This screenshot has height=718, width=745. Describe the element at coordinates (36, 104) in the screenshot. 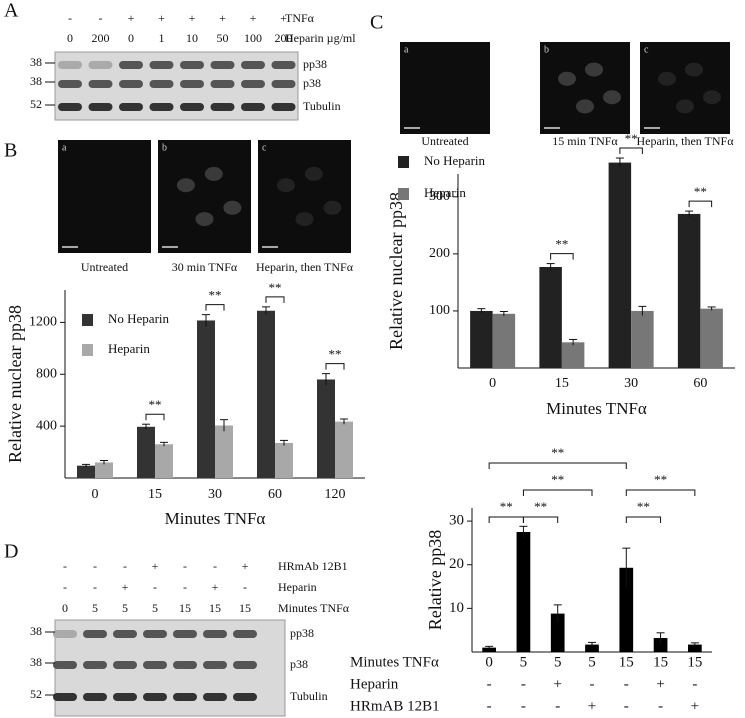

I see `molecular-weight: 52` at that location.